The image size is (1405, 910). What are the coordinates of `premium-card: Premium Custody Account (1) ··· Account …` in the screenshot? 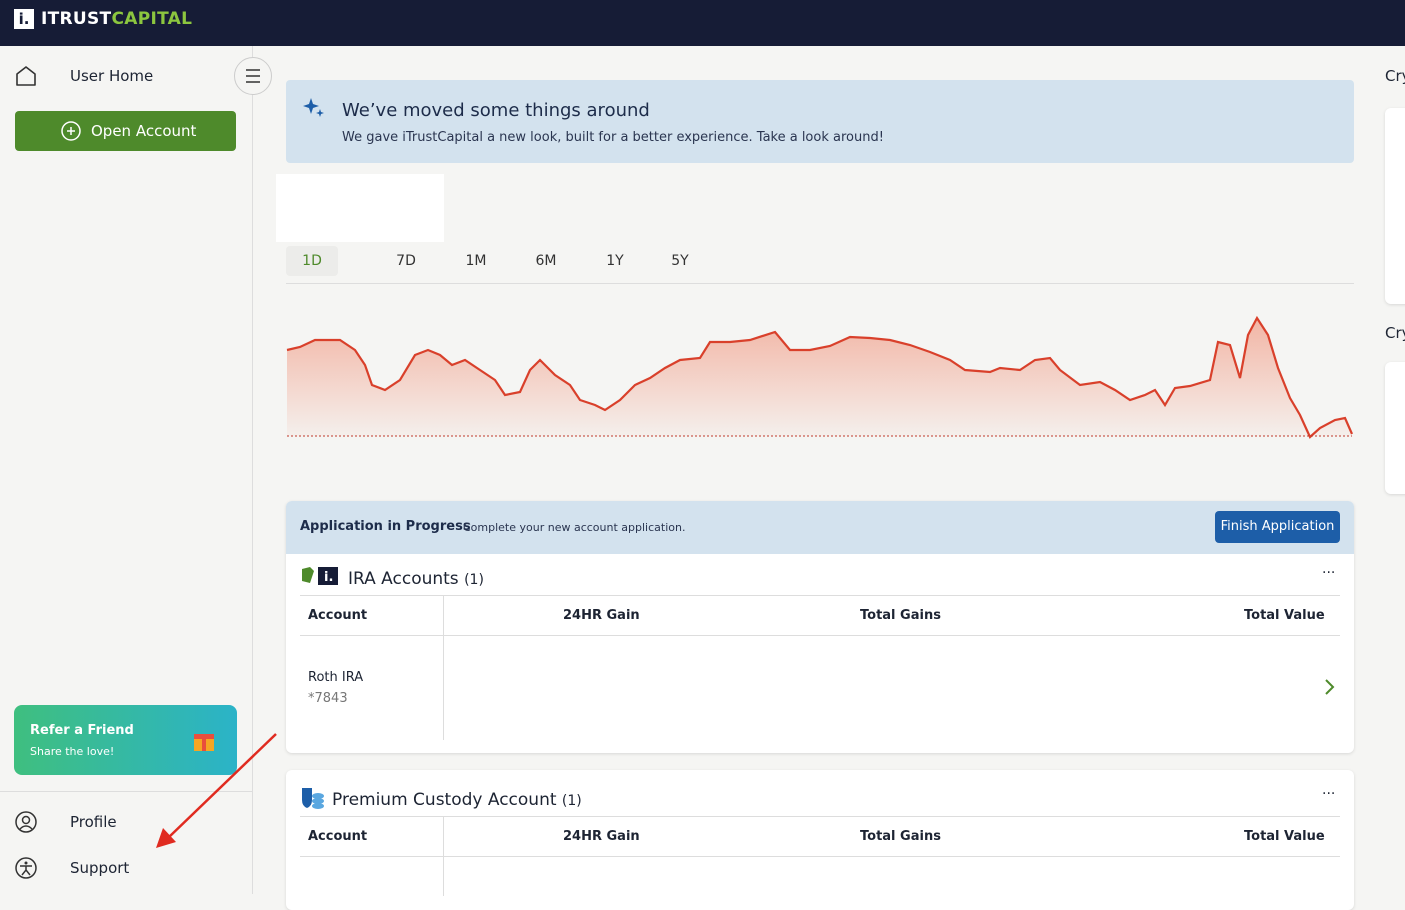 It's located at (820, 840).